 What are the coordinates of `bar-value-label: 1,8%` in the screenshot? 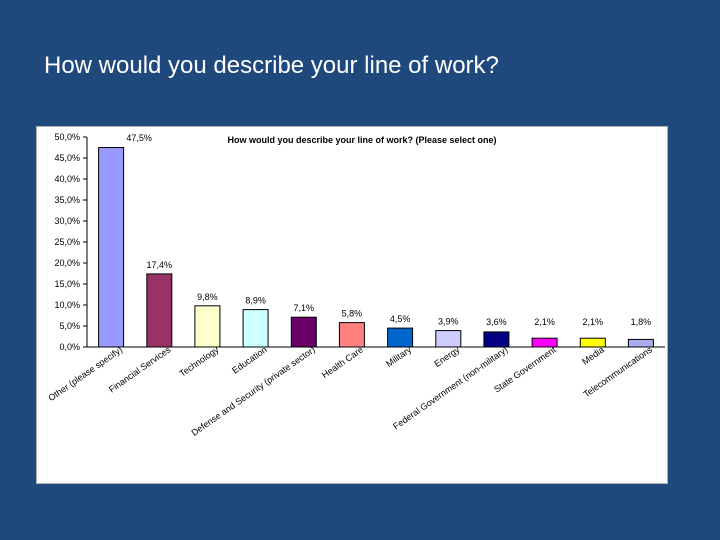 It's located at (641, 322).